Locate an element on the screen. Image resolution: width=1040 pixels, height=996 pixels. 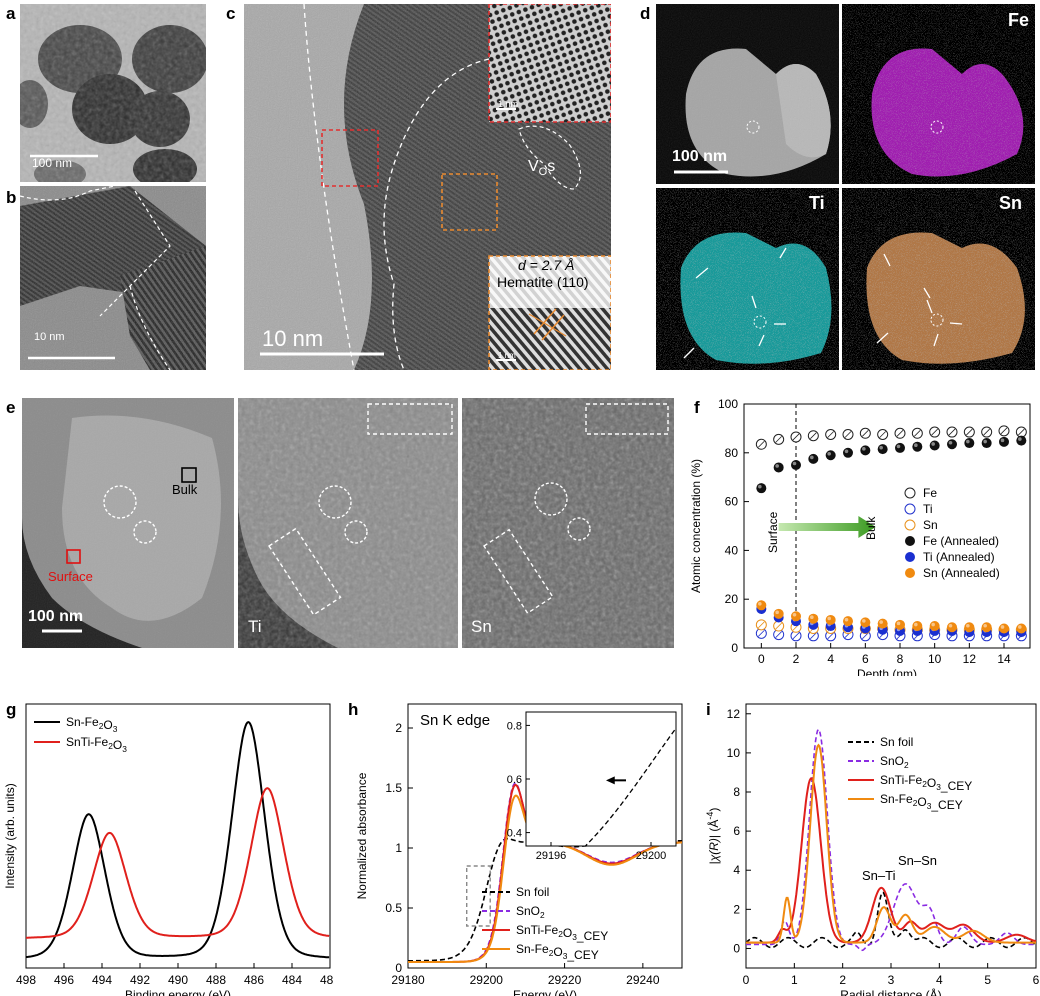
tick-label: 482 is located at coordinates (327, 980).